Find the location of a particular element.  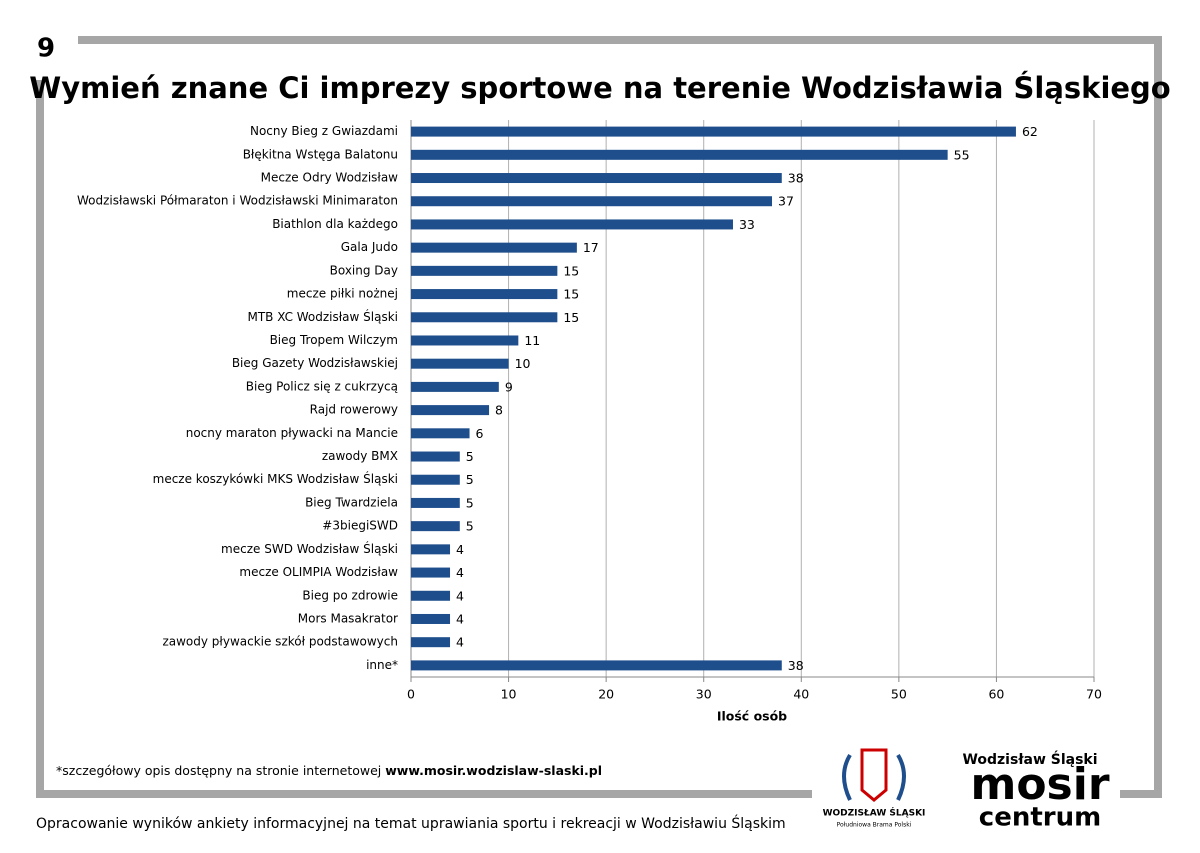

logo-shape is located at coordinates (874, 777).